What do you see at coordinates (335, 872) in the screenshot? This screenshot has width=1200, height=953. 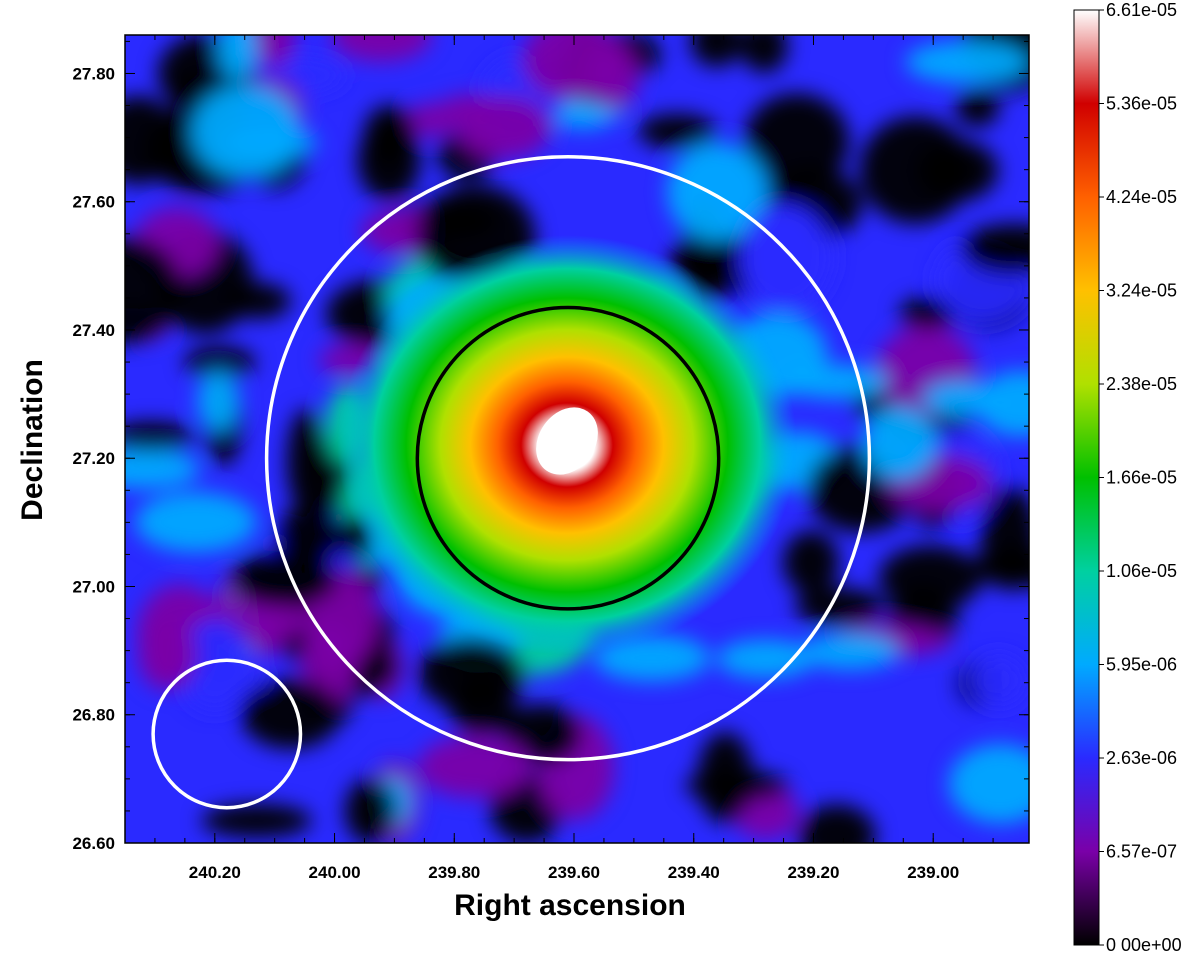 I see `x-tick-label: 240.00` at bounding box center [335, 872].